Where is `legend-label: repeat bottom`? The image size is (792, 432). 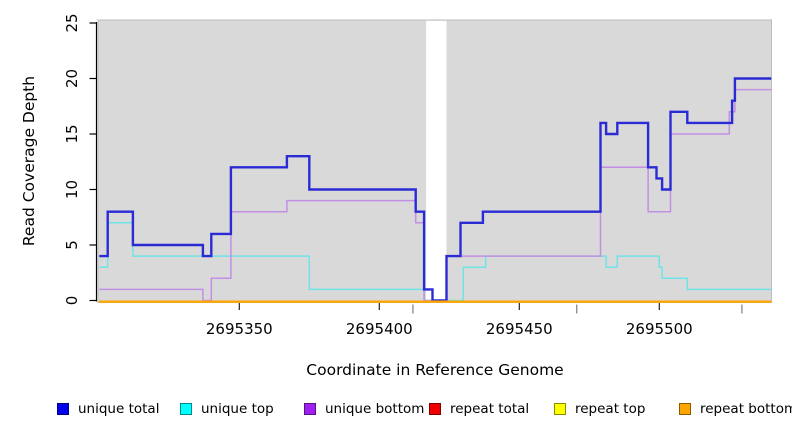 legend-label: repeat bottom is located at coordinates (746, 409).